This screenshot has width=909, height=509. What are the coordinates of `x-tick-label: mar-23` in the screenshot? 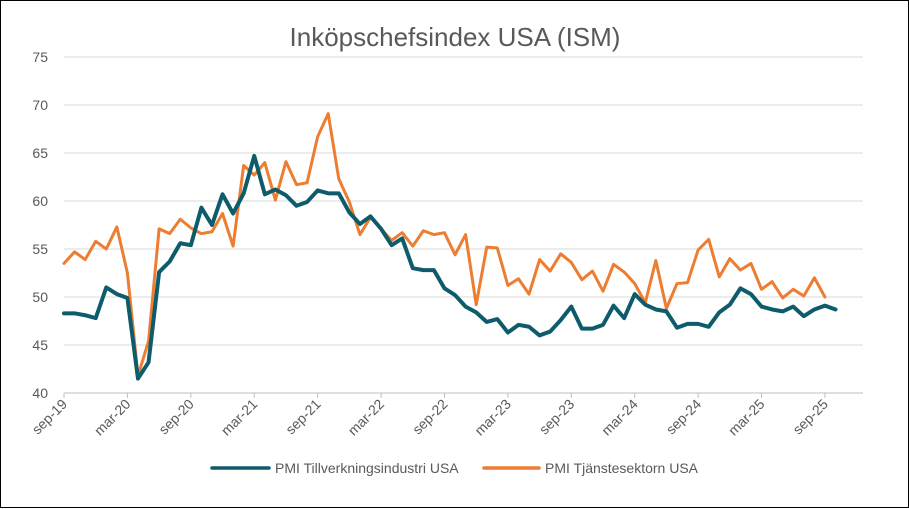 It's located at (492, 417).